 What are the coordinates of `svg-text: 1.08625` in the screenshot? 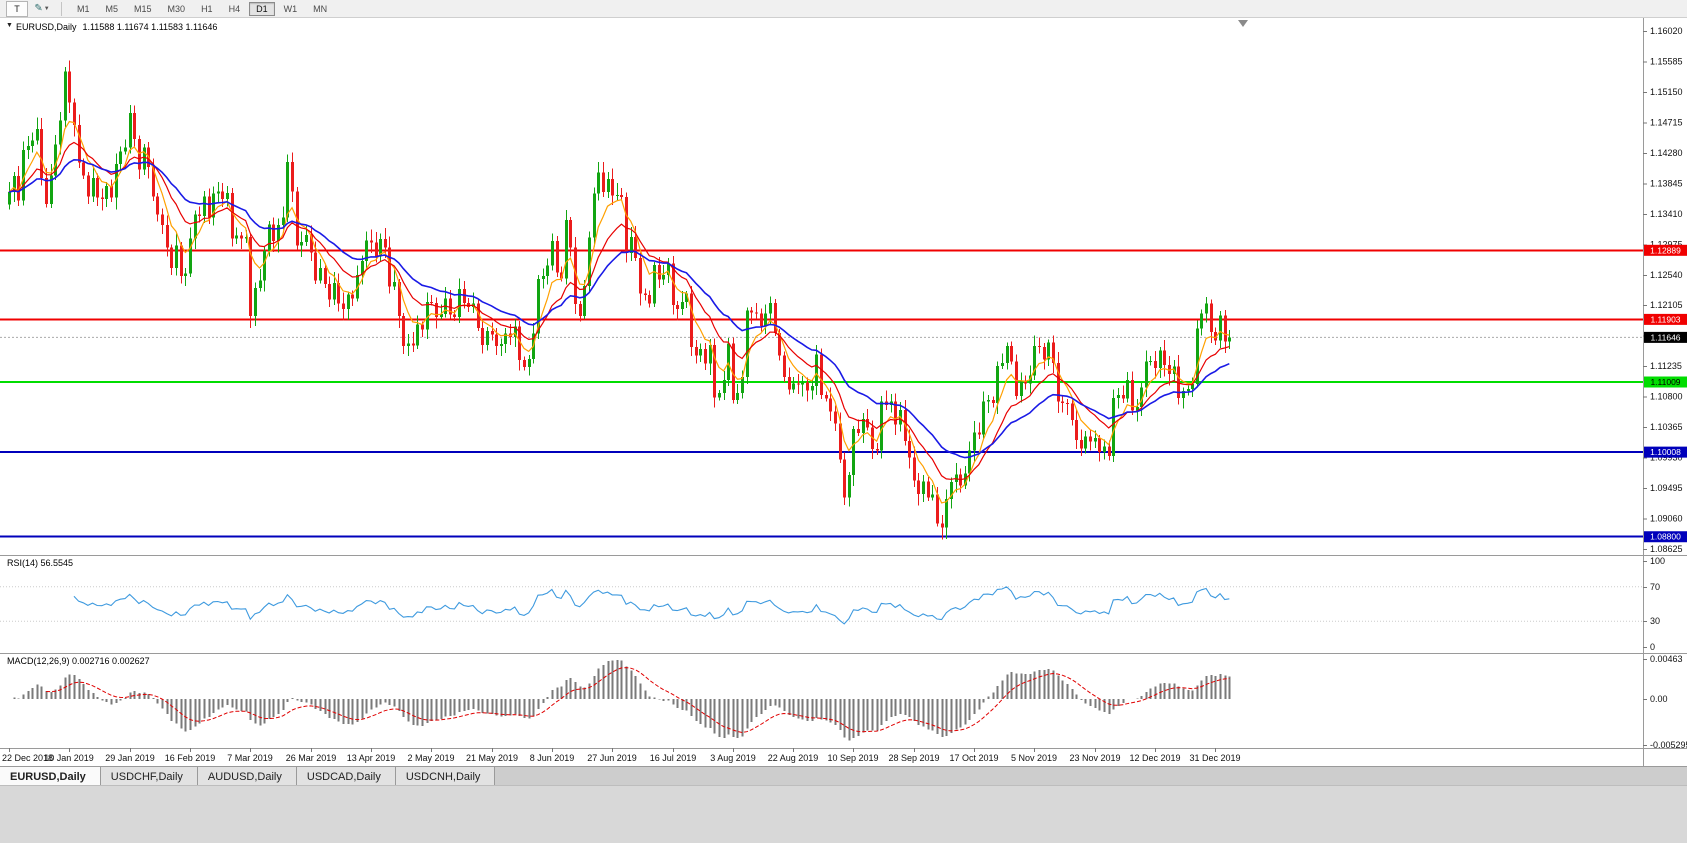 It's located at (1666, 549).